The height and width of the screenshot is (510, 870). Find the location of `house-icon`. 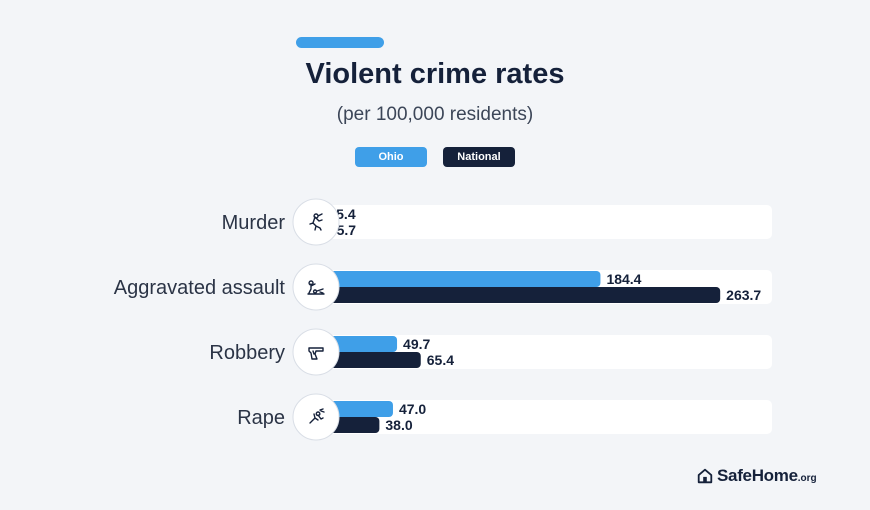

house-icon is located at coordinates (705, 476).